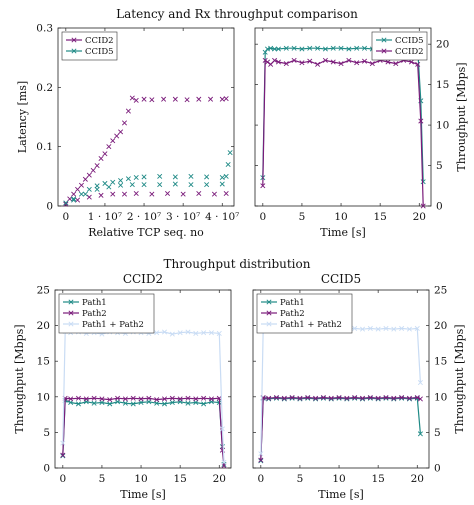 This screenshot has height=505, width=474. What do you see at coordinates (143, 494) in the screenshot?
I see `x-axis-label: Time [s]` at bounding box center [143, 494].